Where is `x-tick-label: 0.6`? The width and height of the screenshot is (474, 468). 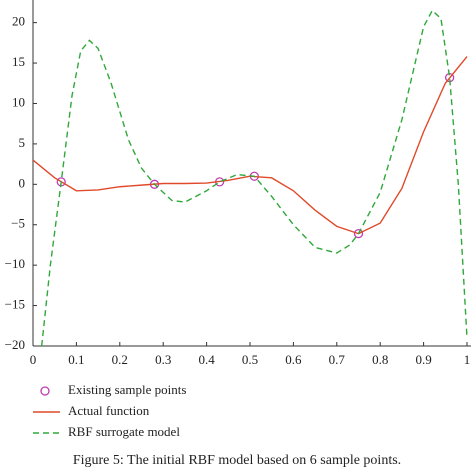 x-tick-label: 0.6 is located at coordinates (293, 359).